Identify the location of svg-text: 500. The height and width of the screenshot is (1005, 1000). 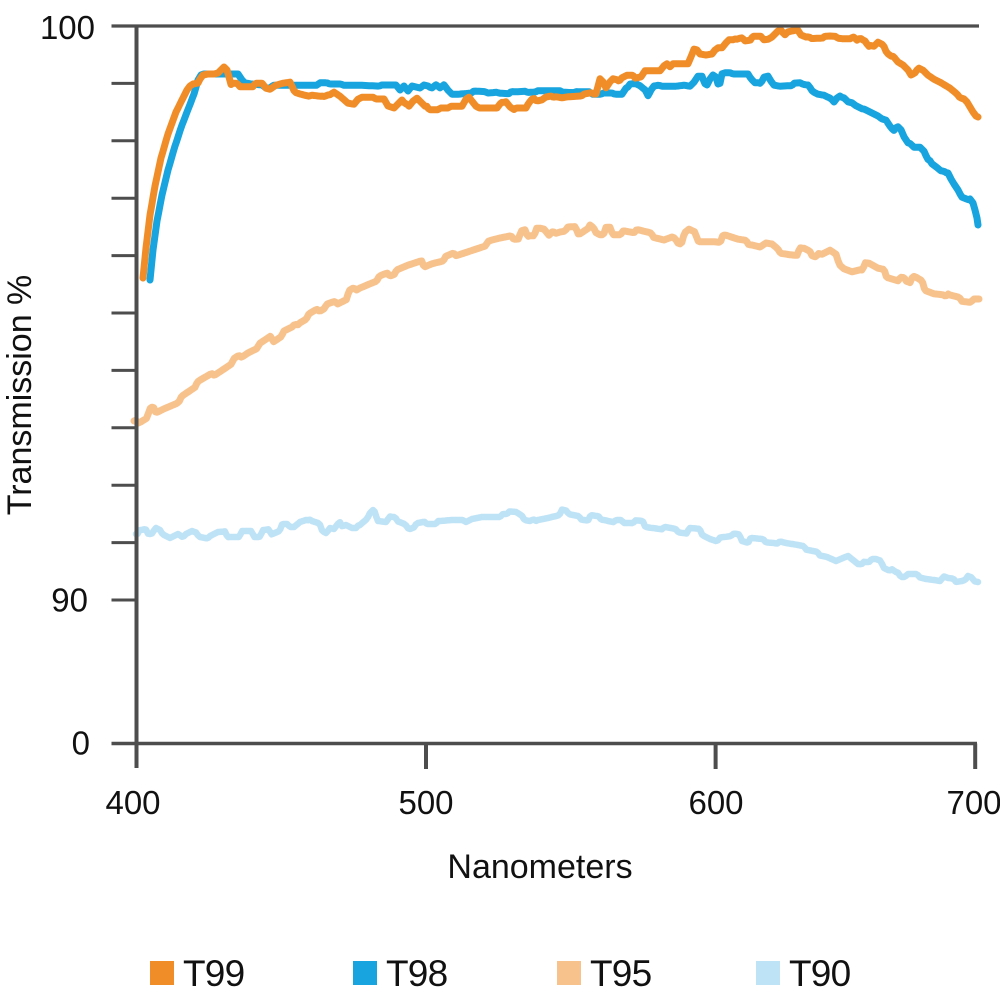
(425, 802).